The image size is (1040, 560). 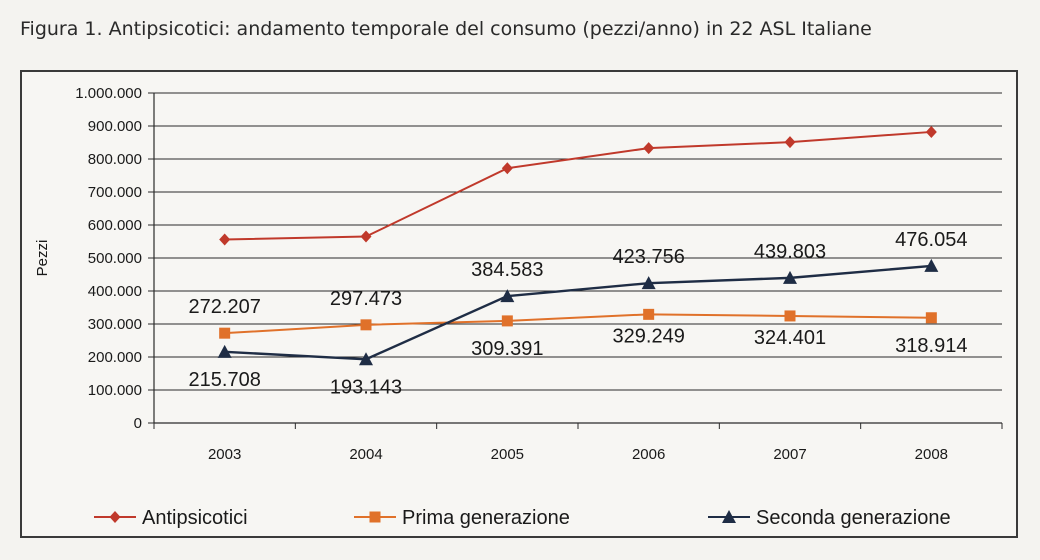 I want to click on y-tick-label: 1.000.000, so click(x=108, y=93).